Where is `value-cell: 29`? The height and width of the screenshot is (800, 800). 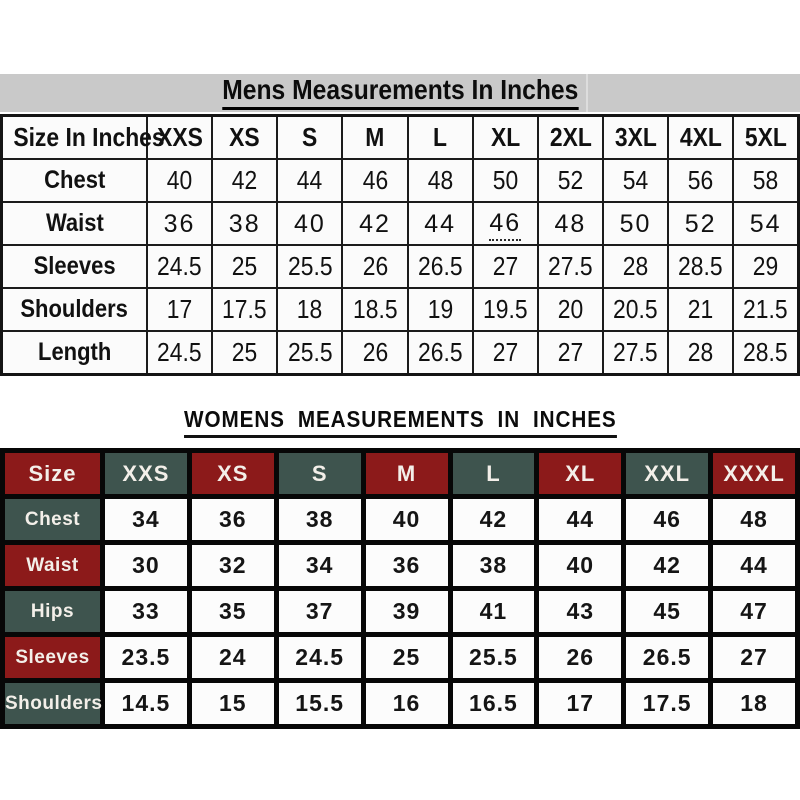
value-cell: 29 is located at coordinates (766, 266).